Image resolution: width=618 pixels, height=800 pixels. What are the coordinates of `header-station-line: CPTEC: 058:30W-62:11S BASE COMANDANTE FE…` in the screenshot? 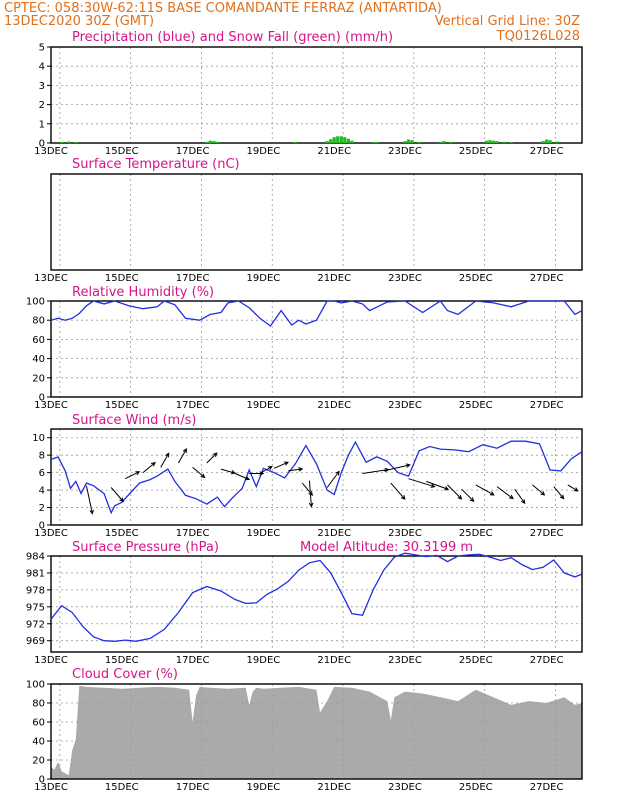 It's located at (223, 8).